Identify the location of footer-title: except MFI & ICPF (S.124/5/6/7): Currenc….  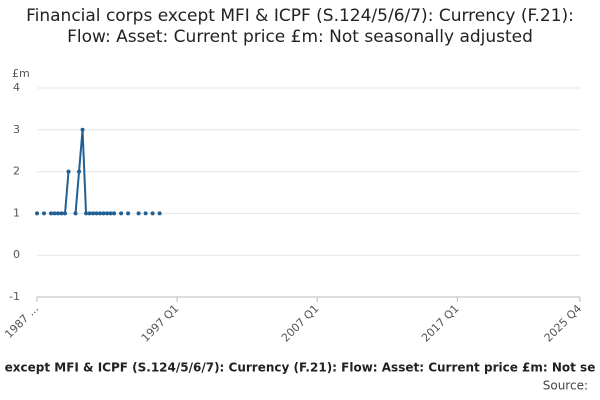
(300, 368).